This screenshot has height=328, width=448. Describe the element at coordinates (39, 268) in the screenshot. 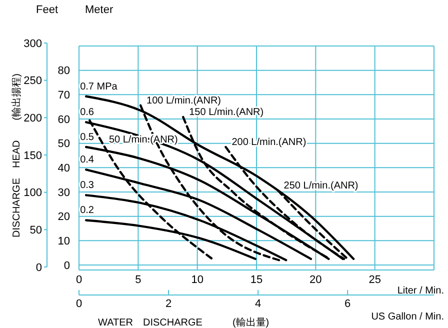

I see `y2-tick-label: 0` at that location.